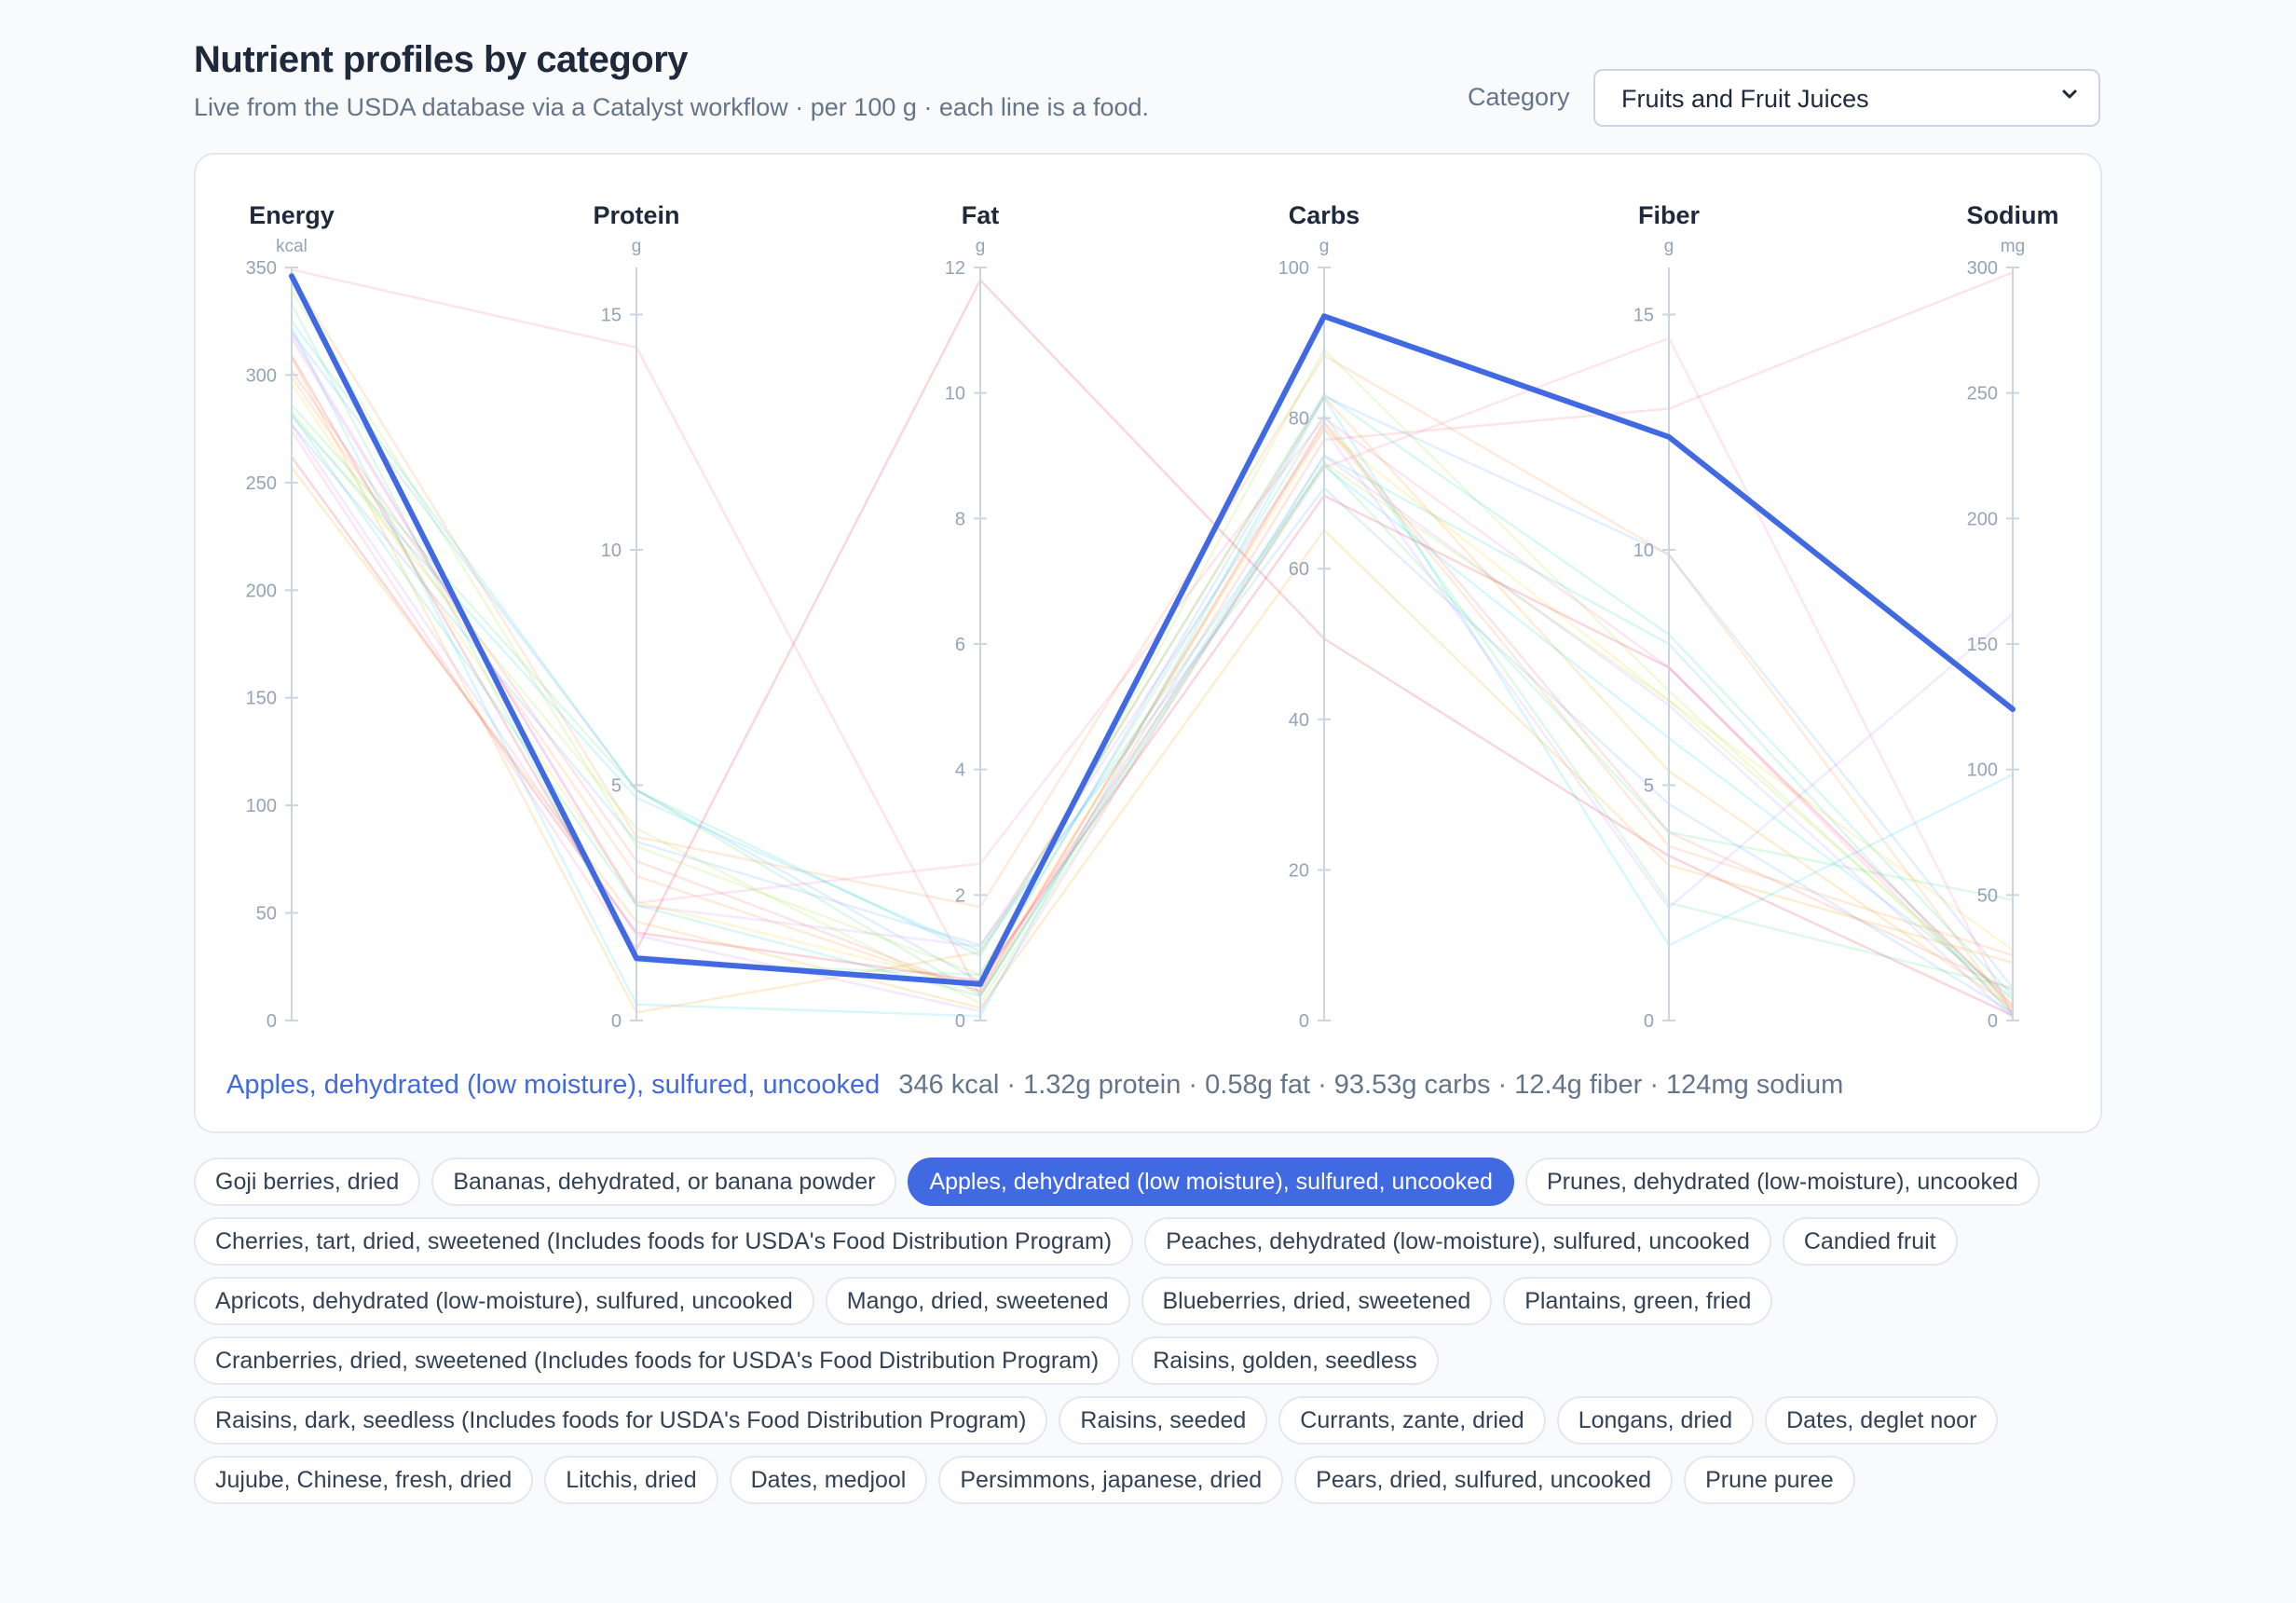  Describe the element at coordinates (364, 1480) in the screenshot. I see `food-pill: Jujube, Chinese, fresh, dried` at that location.